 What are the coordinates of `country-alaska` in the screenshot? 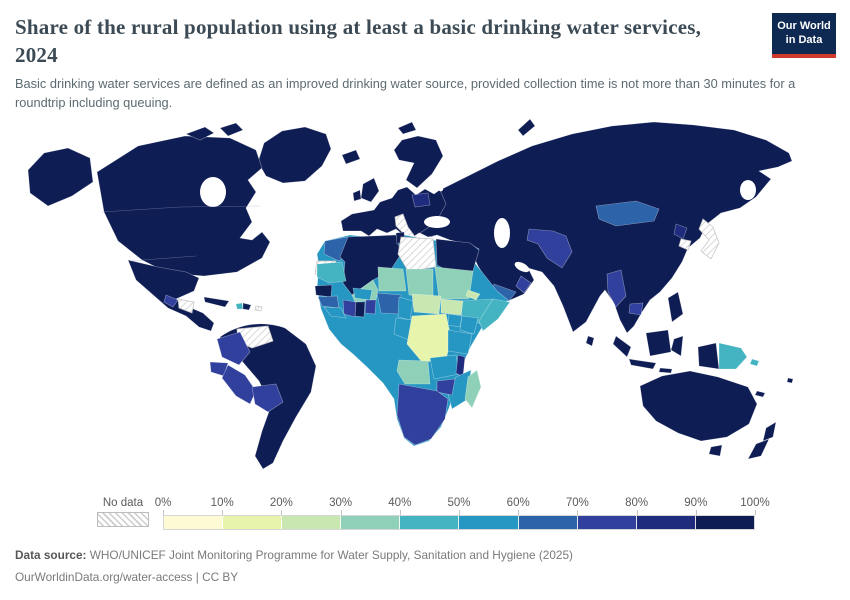 It's located at (60, 177).